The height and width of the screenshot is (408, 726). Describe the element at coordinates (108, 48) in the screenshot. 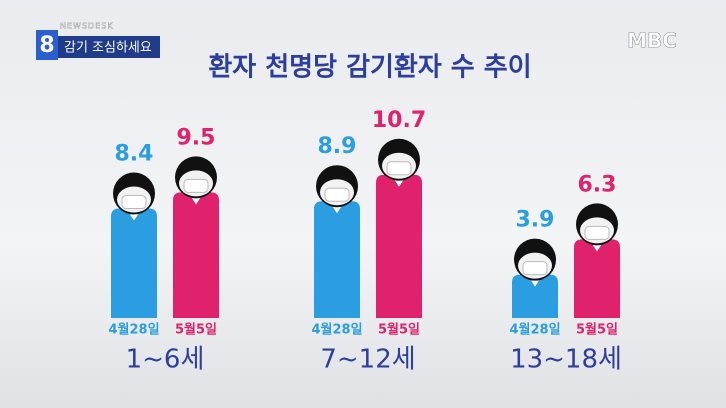

I see `caption: 감기 조심하세요` at that location.